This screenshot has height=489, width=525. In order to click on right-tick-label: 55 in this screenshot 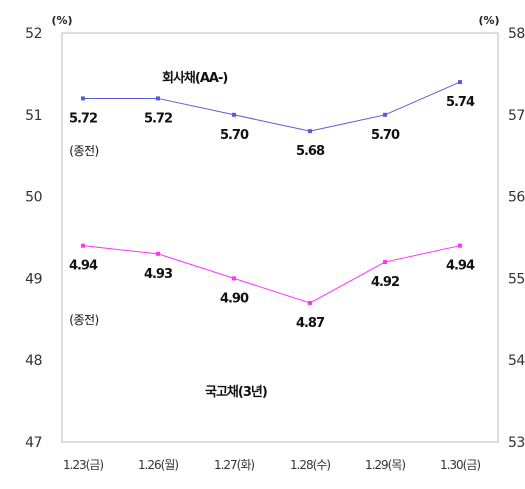, I will do `click(516, 279)`.